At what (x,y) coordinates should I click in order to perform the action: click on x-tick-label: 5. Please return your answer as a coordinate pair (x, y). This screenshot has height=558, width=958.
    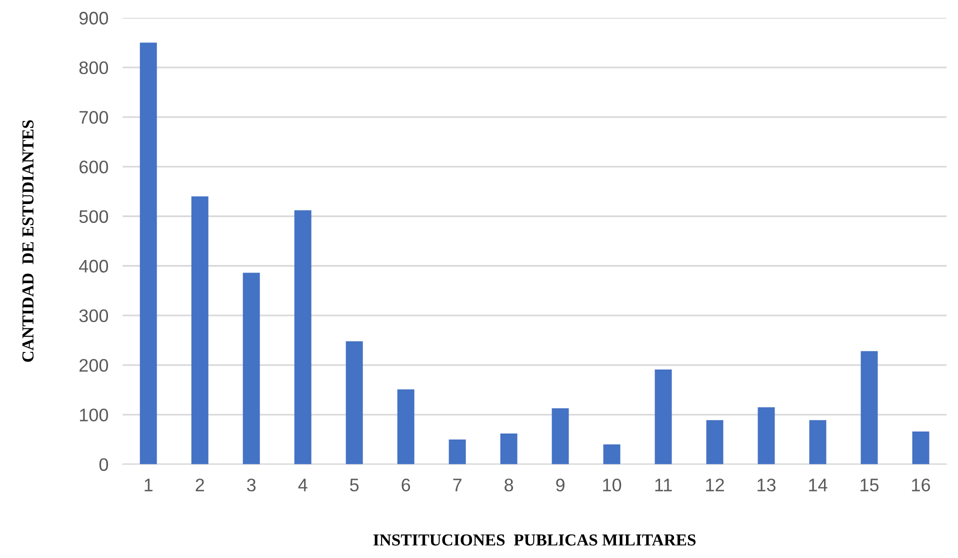
    Looking at the image, I should click on (354, 485).